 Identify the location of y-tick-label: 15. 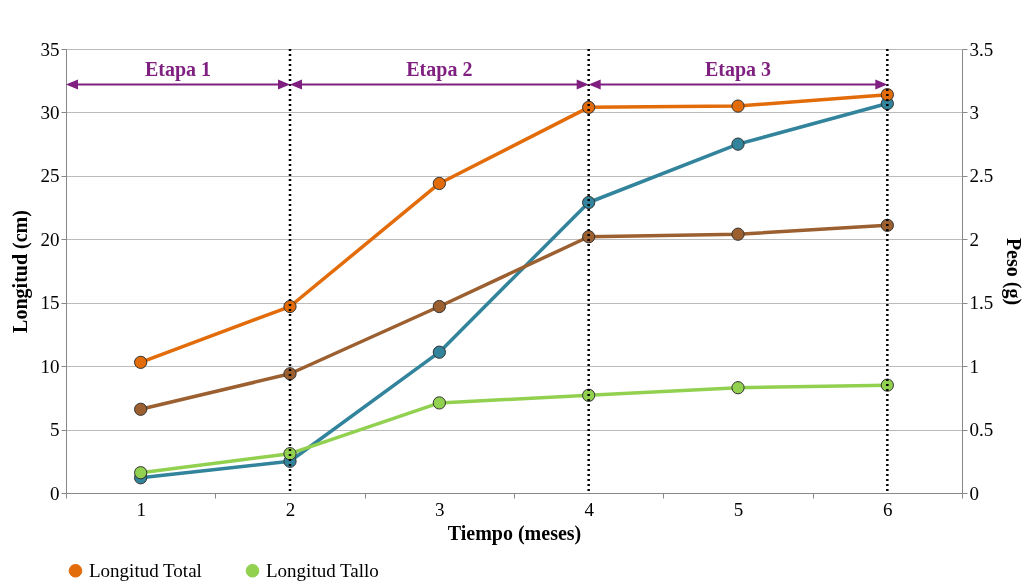
(50, 303).